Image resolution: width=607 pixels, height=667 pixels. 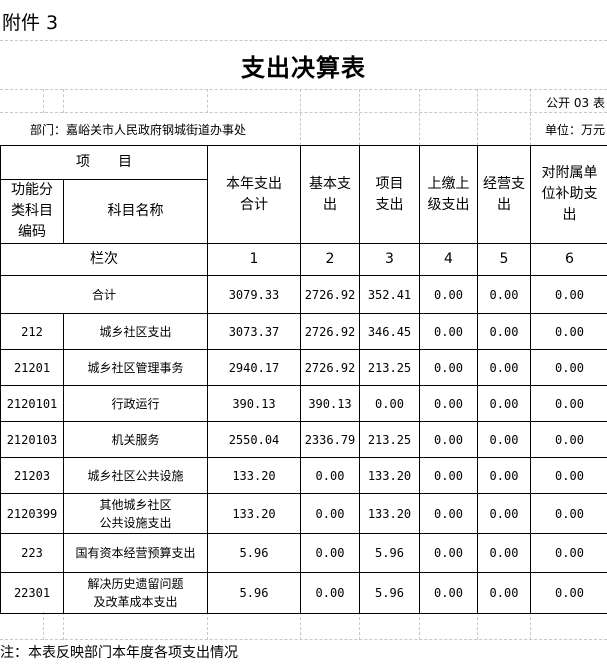 What do you see at coordinates (389, 331) in the screenshot?
I see `row-value: 346.45` at bounding box center [389, 331].